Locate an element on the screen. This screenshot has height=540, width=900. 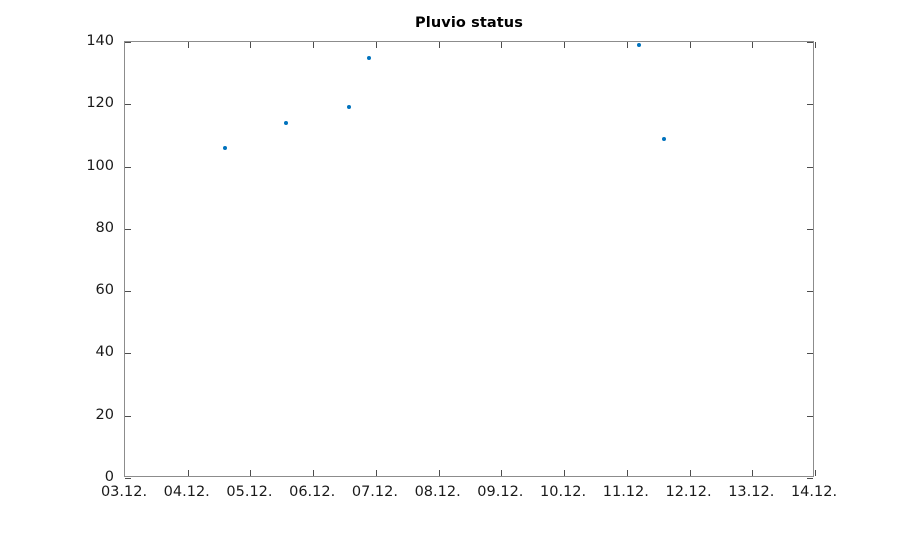
y-tick-label: 0 is located at coordinates (109, 477).